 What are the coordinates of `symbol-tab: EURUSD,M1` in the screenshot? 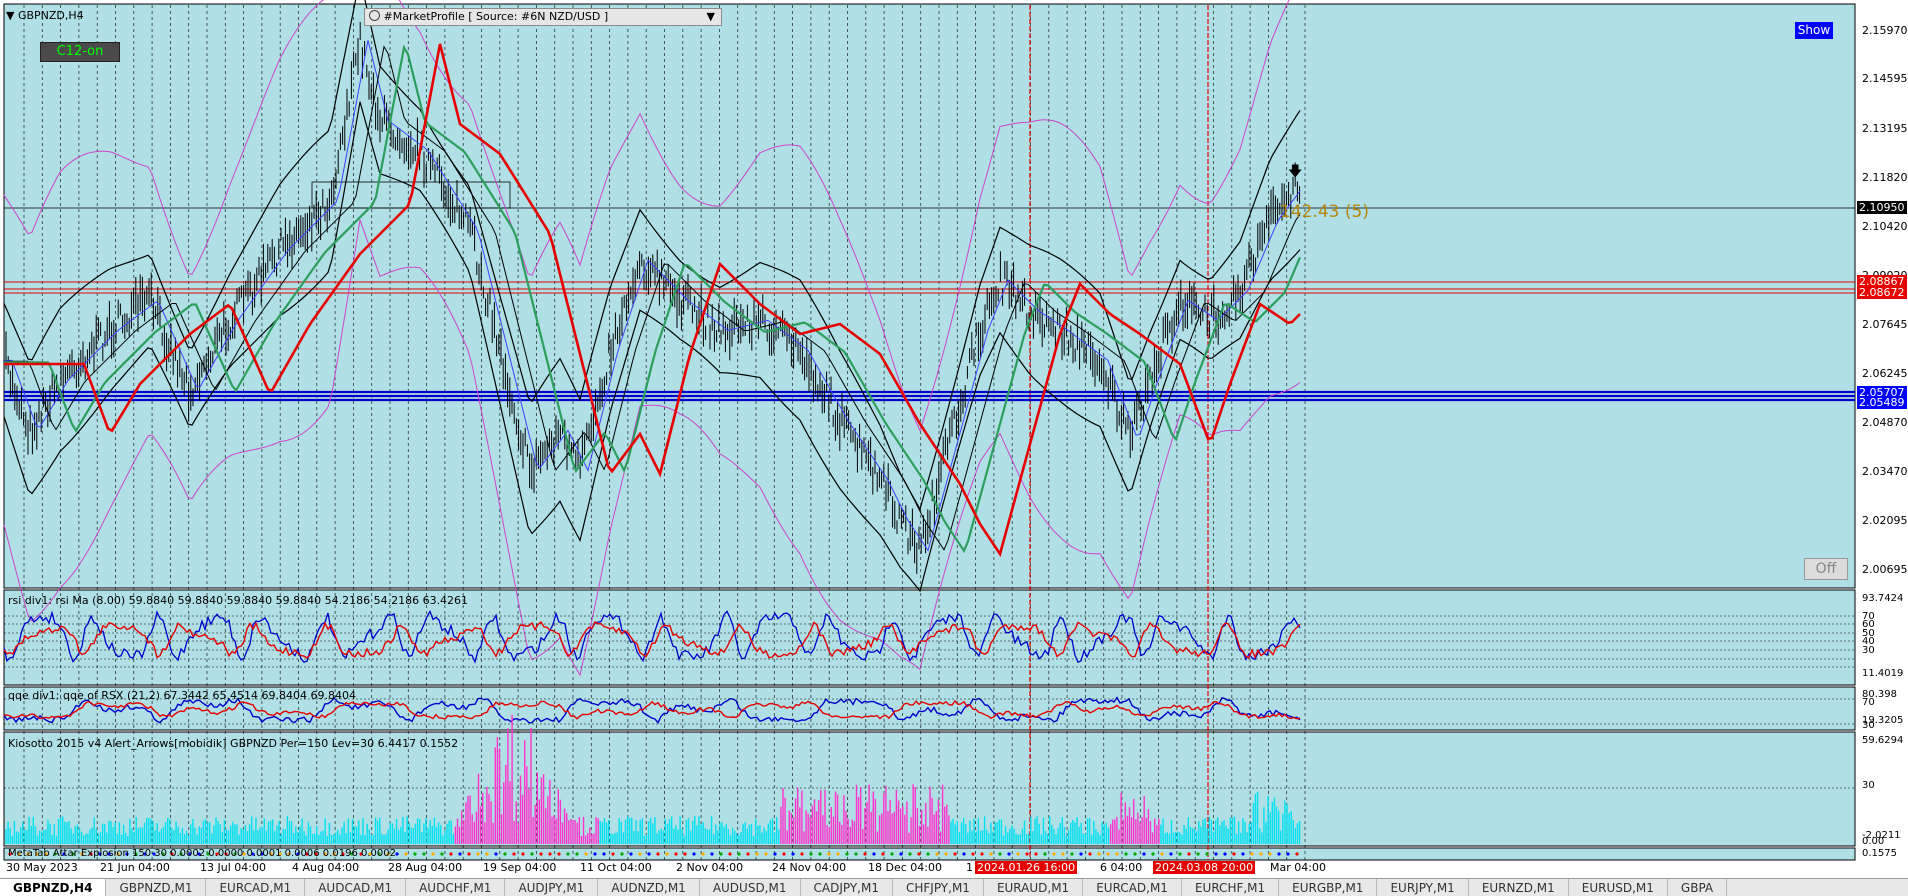 It's located at (1618, 887).